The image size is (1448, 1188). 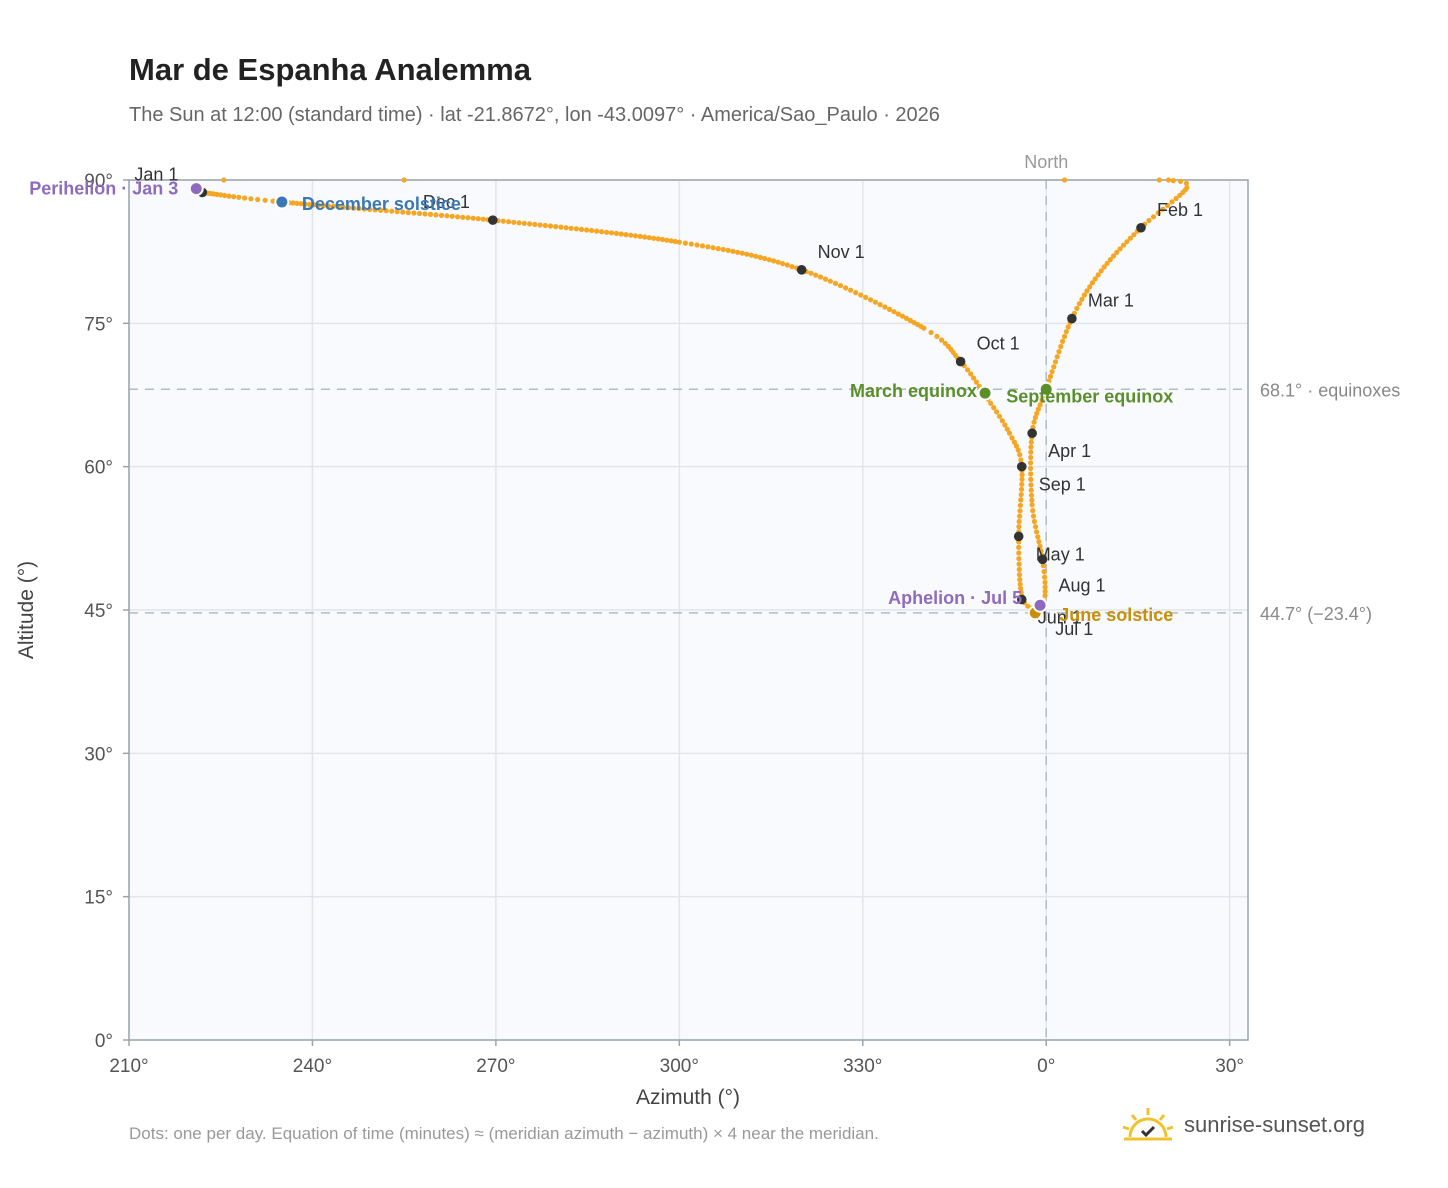 What do you see at coordinates (1148, 1124) in the screenshot?
I see `sun-logo-icon` at bounding box center [1148, 1124].